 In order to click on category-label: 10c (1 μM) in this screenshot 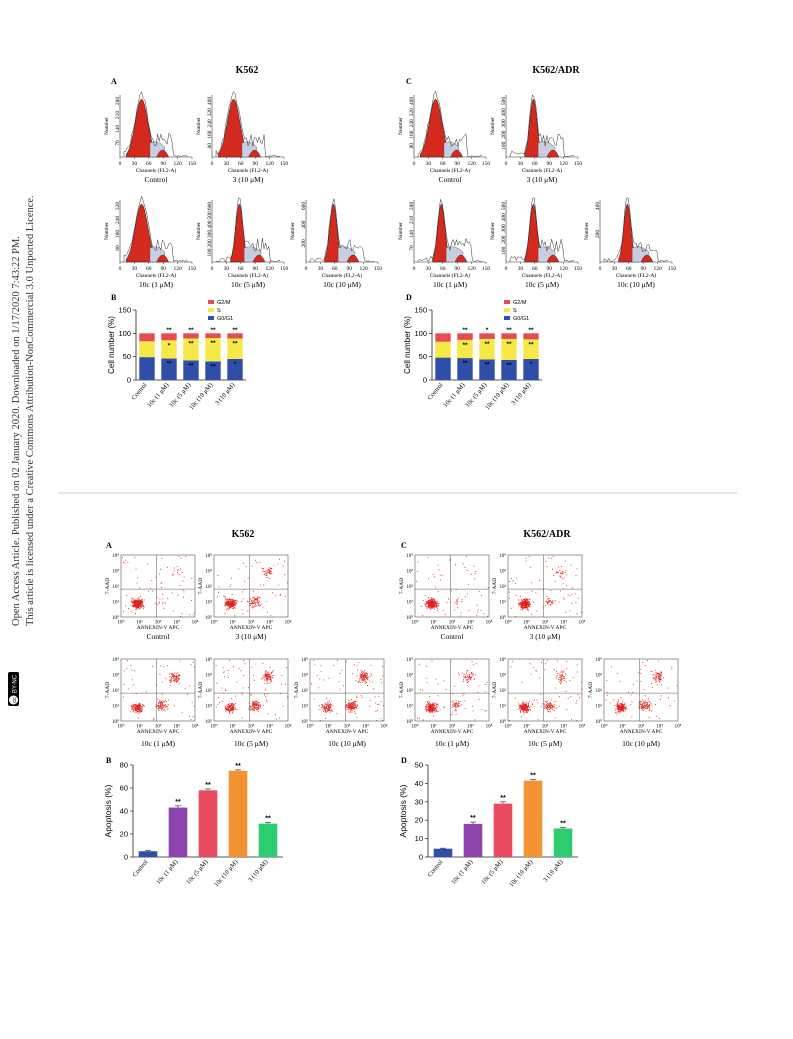, I will do `click(454, 395)`.